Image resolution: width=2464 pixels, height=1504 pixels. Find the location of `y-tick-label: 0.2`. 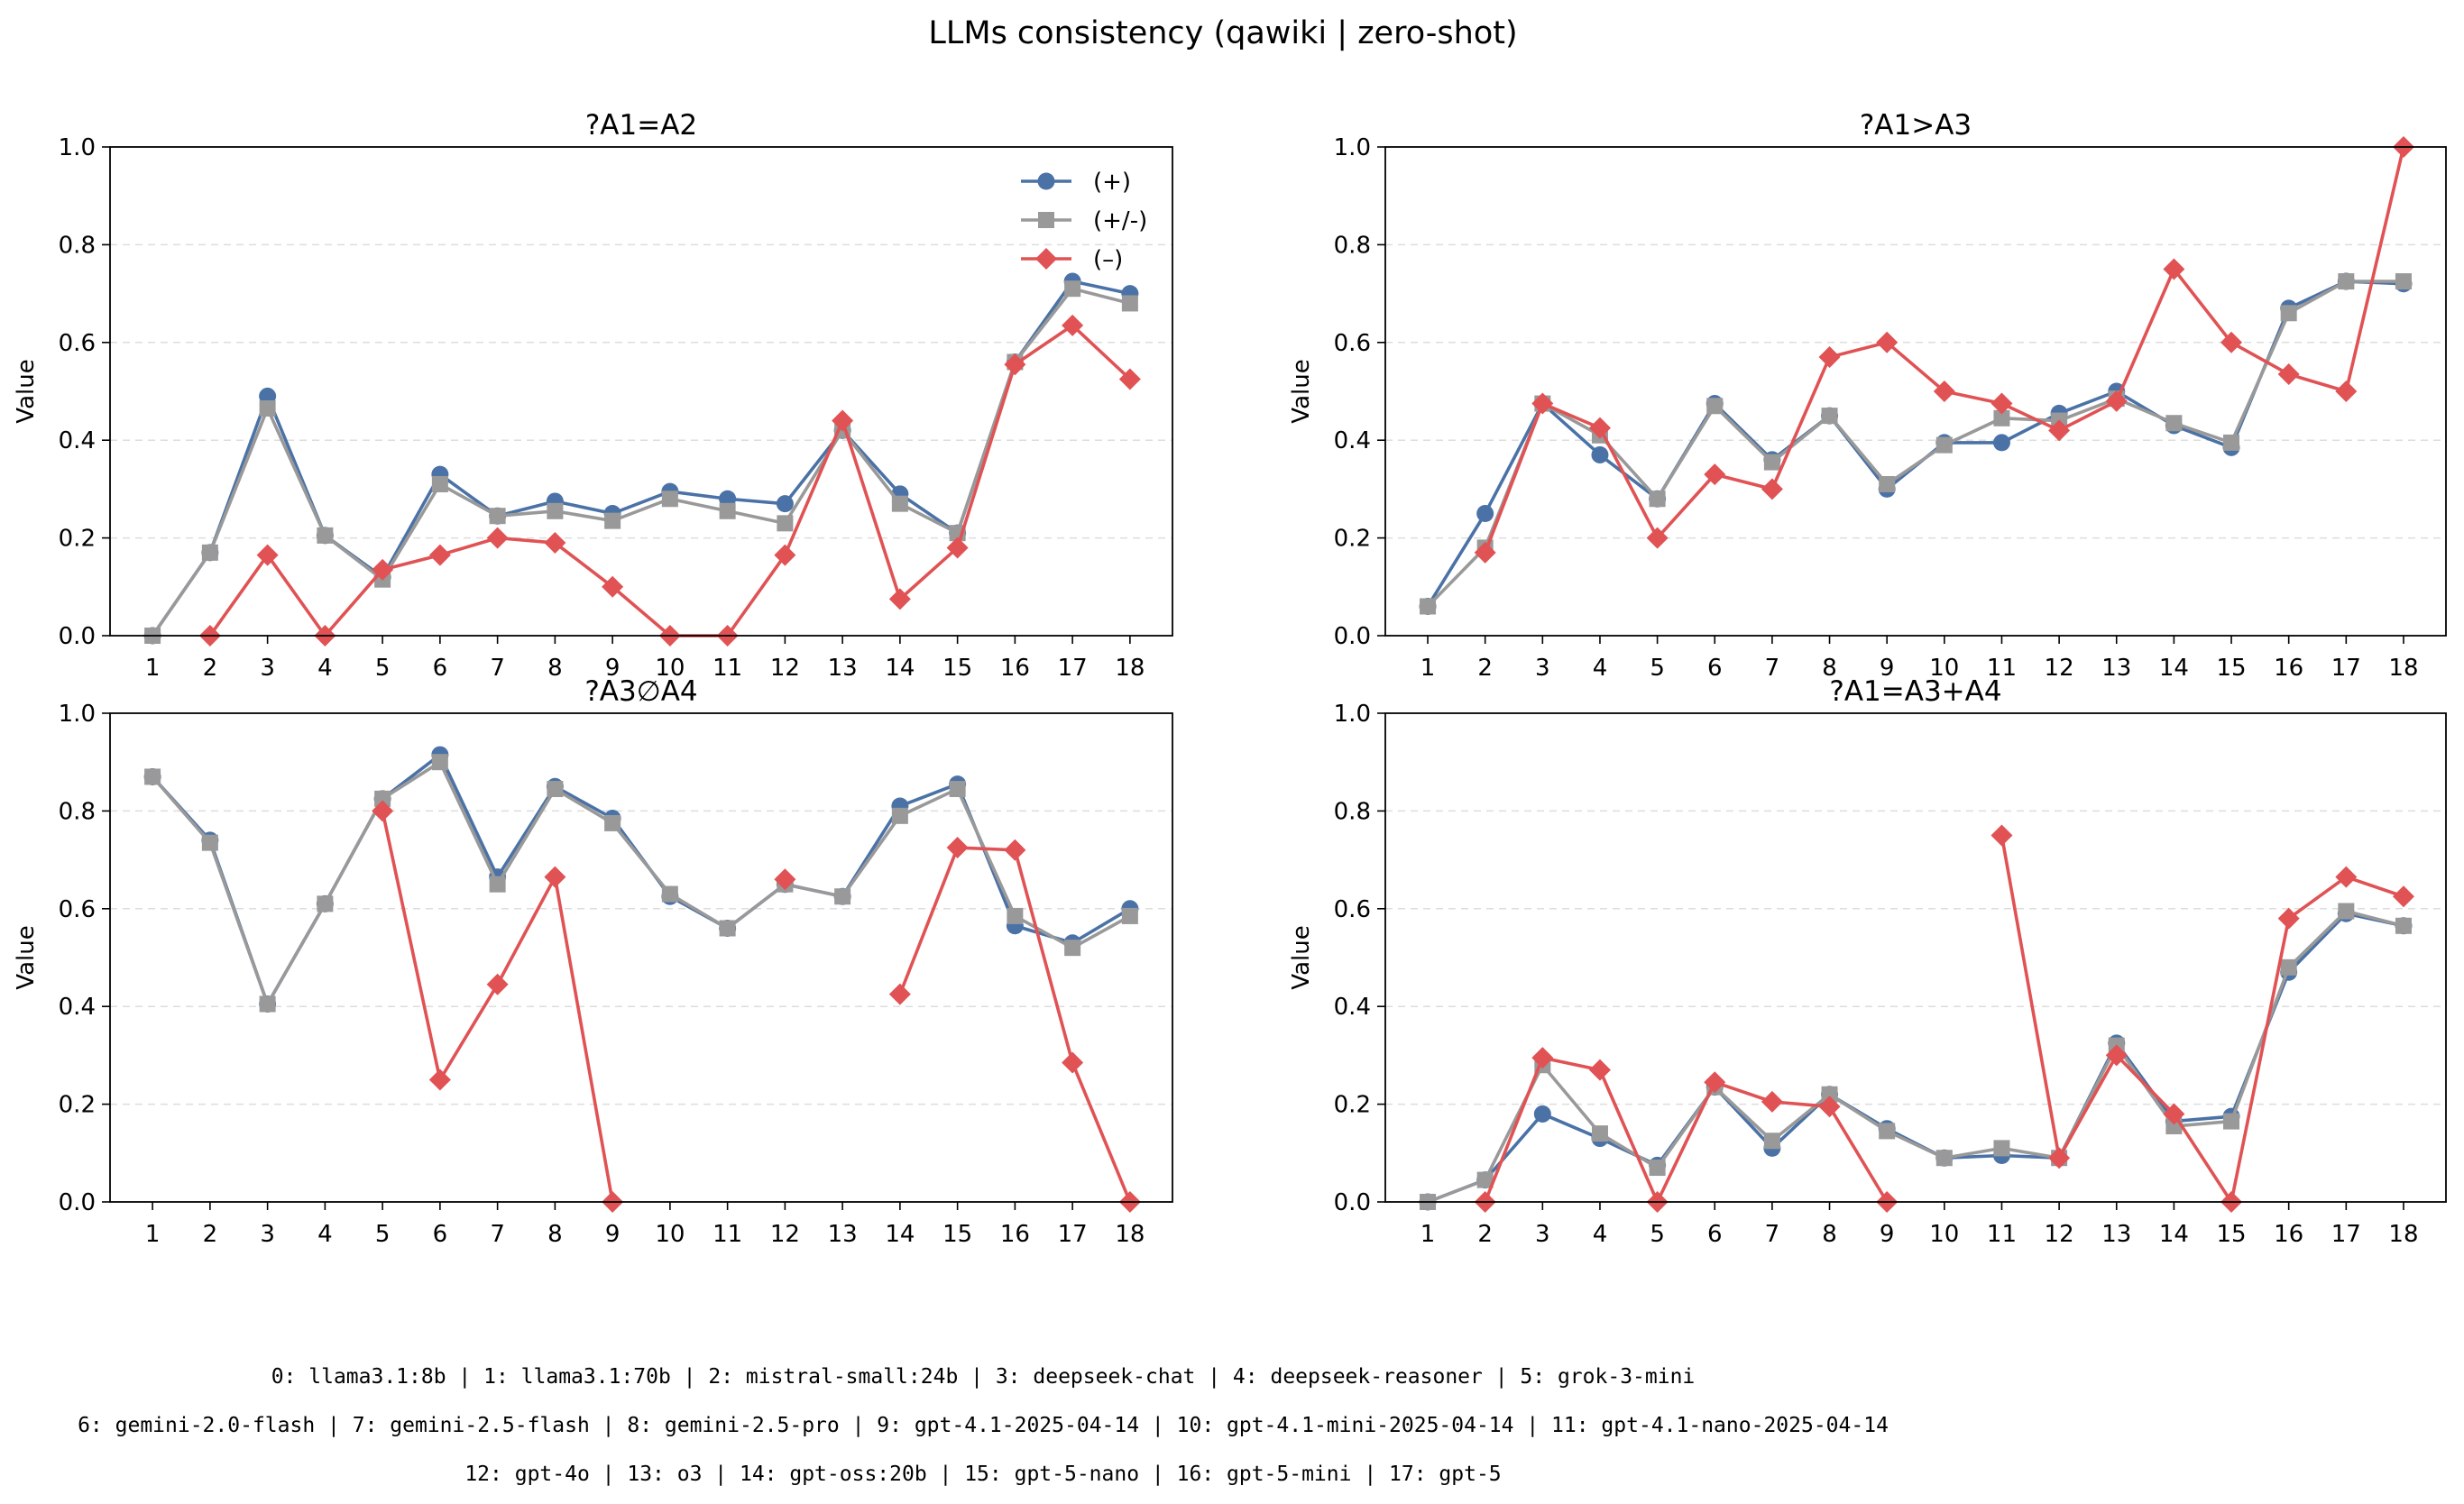

y-tick-label: 0.2 is located at coordinates (1353, 1105).